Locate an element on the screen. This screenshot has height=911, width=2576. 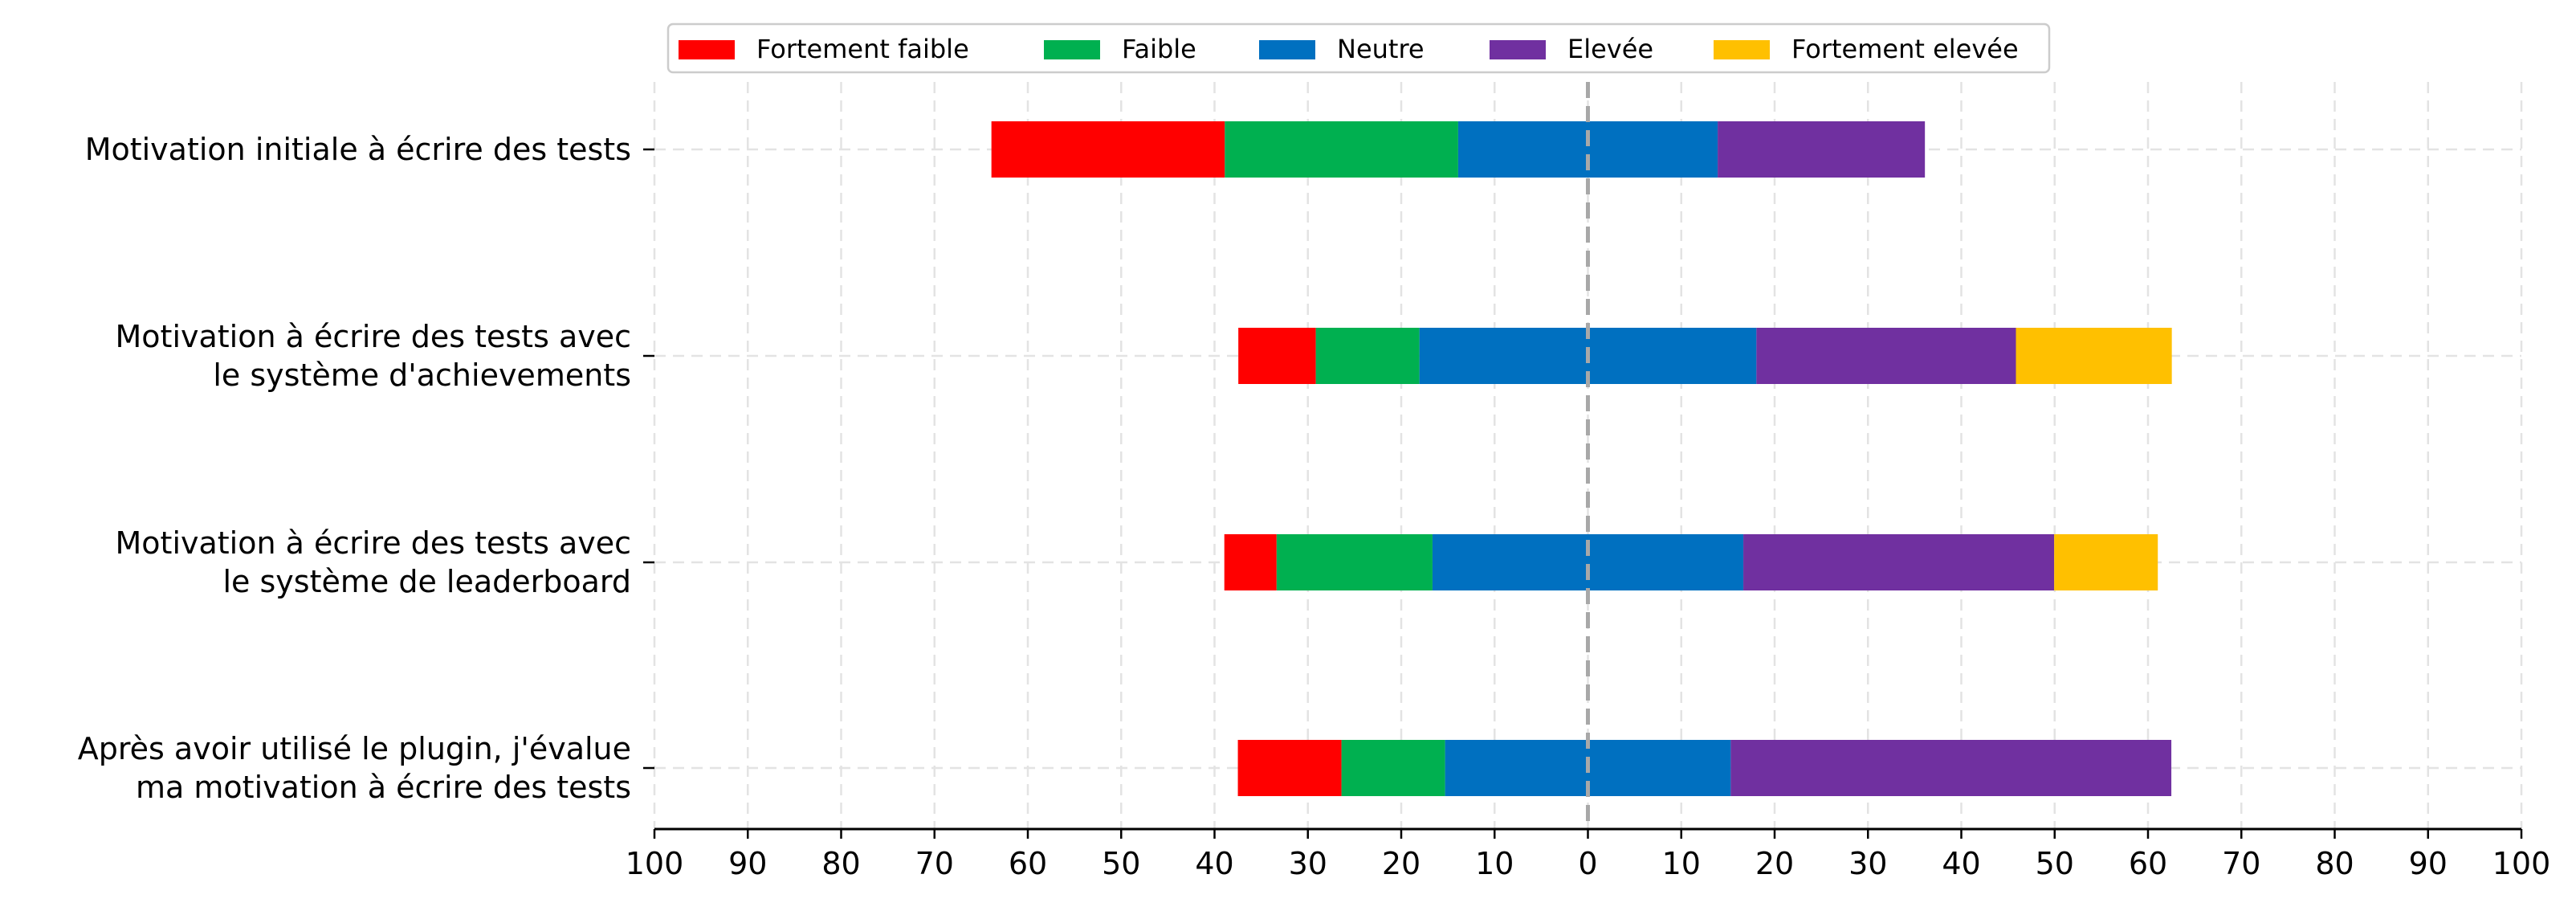
legend-label: Neutre is located at coordinates (1381, 49).